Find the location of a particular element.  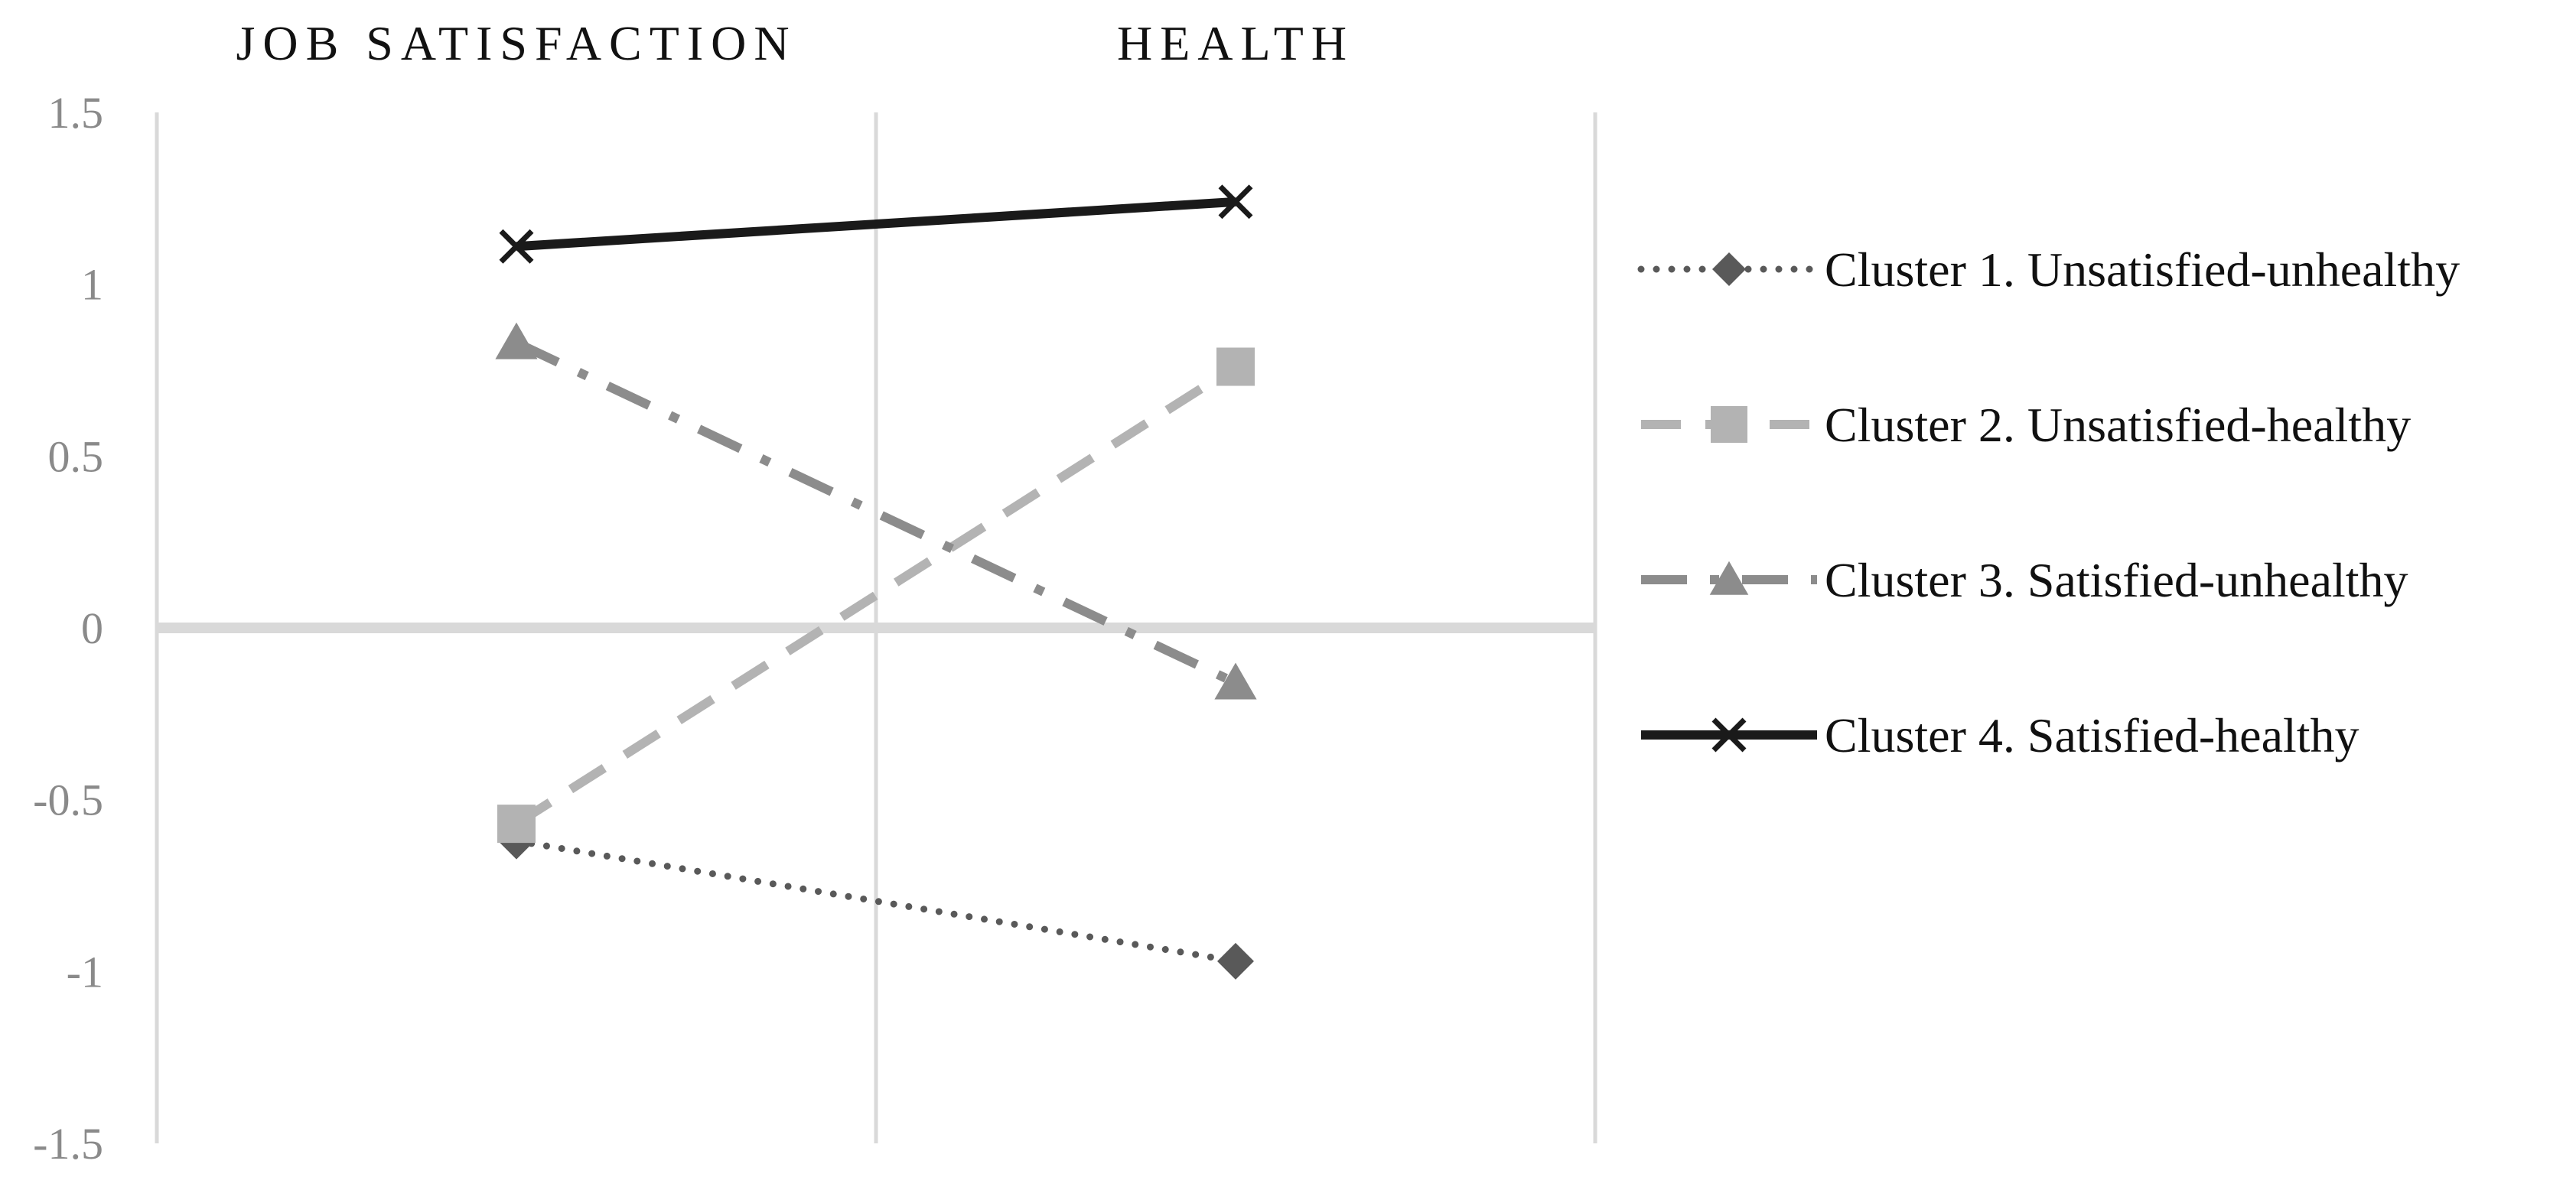

square-icon is located at coordinates (1729, 424).